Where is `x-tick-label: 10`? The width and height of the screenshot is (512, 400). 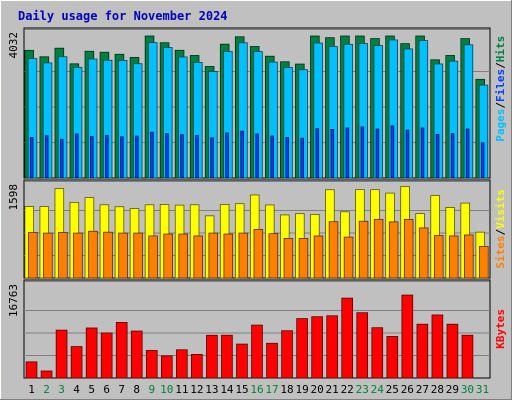
x-tick-label: 10 is located at coordinates (166, 389).